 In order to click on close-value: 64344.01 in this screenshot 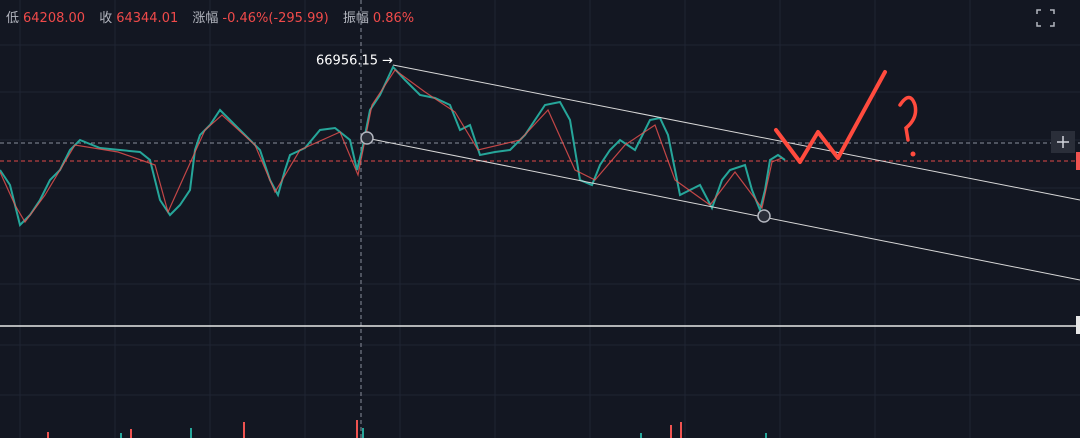, I will do `click(147, 18)`.